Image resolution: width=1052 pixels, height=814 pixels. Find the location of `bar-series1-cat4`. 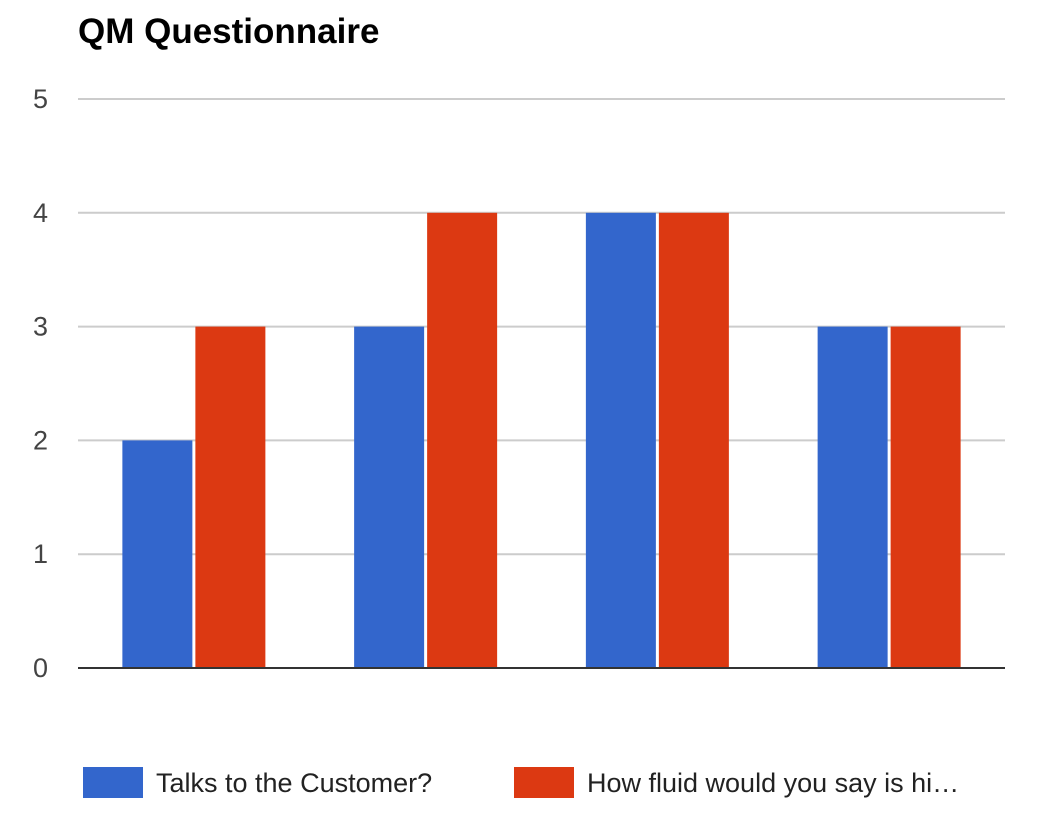

bar-series1-cat4 is located at coordinates (852, 497).